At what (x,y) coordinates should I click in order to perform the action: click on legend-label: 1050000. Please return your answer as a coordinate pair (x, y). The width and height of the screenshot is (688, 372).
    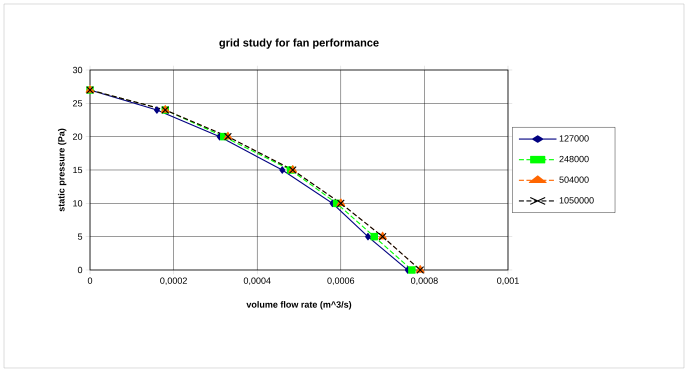
    Looking at the image, I should click on (577, 200).